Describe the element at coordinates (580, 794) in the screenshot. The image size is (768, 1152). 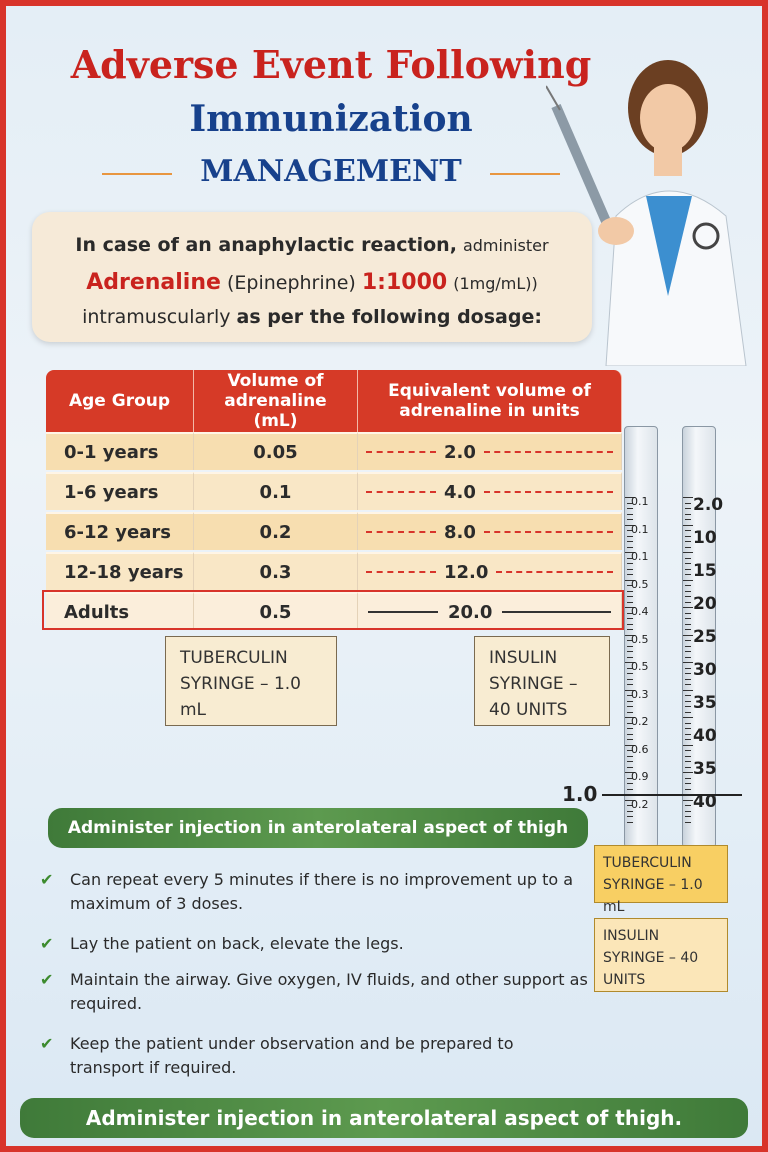
I see `marker-label: 1.0` at that location.